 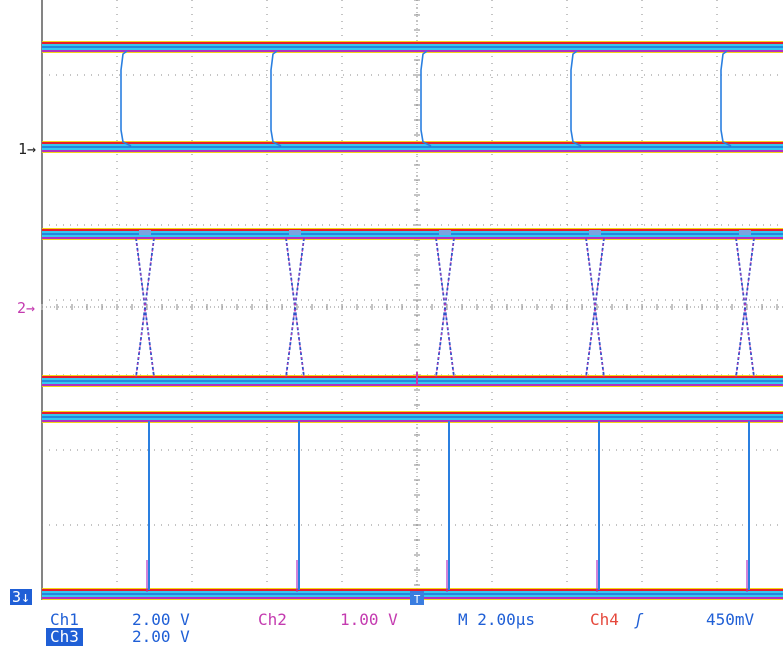 What do you see at coordinates (64, 619) in the screenshot?
I see `ch1-label: Ch1` at bounding box center [64, 619].